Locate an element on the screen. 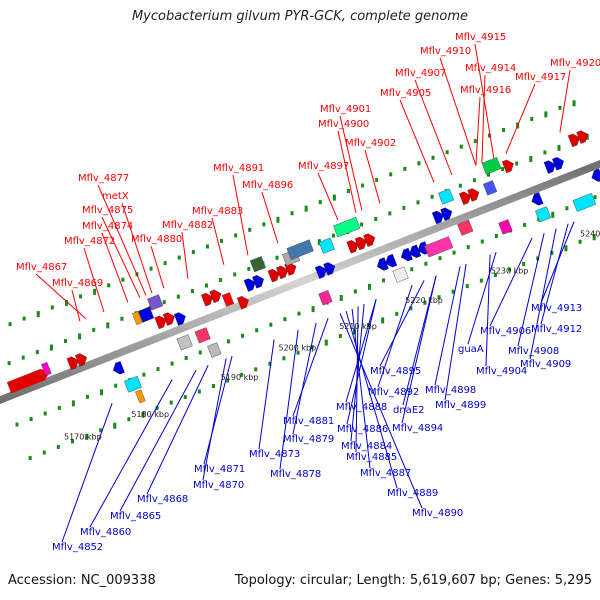  reverse-gene-label: Mflv_4870 is located at coordinates (218, 485).